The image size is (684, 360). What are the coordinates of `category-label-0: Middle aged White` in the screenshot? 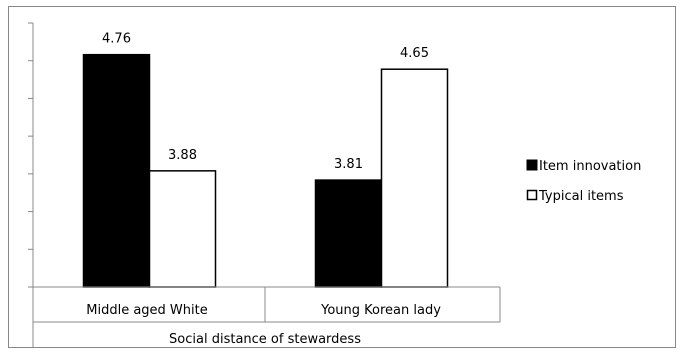 It's located at (146, 310).